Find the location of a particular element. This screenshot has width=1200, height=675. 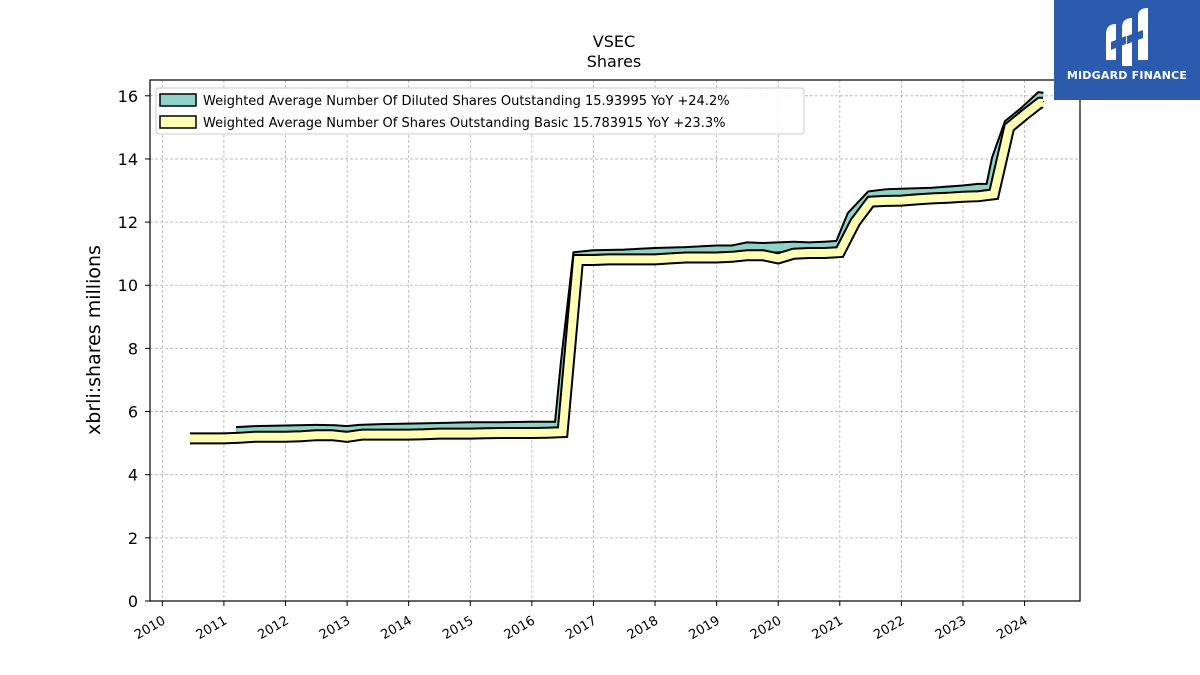

x-tick-label: 2022 is located at coordinates (889, 628).